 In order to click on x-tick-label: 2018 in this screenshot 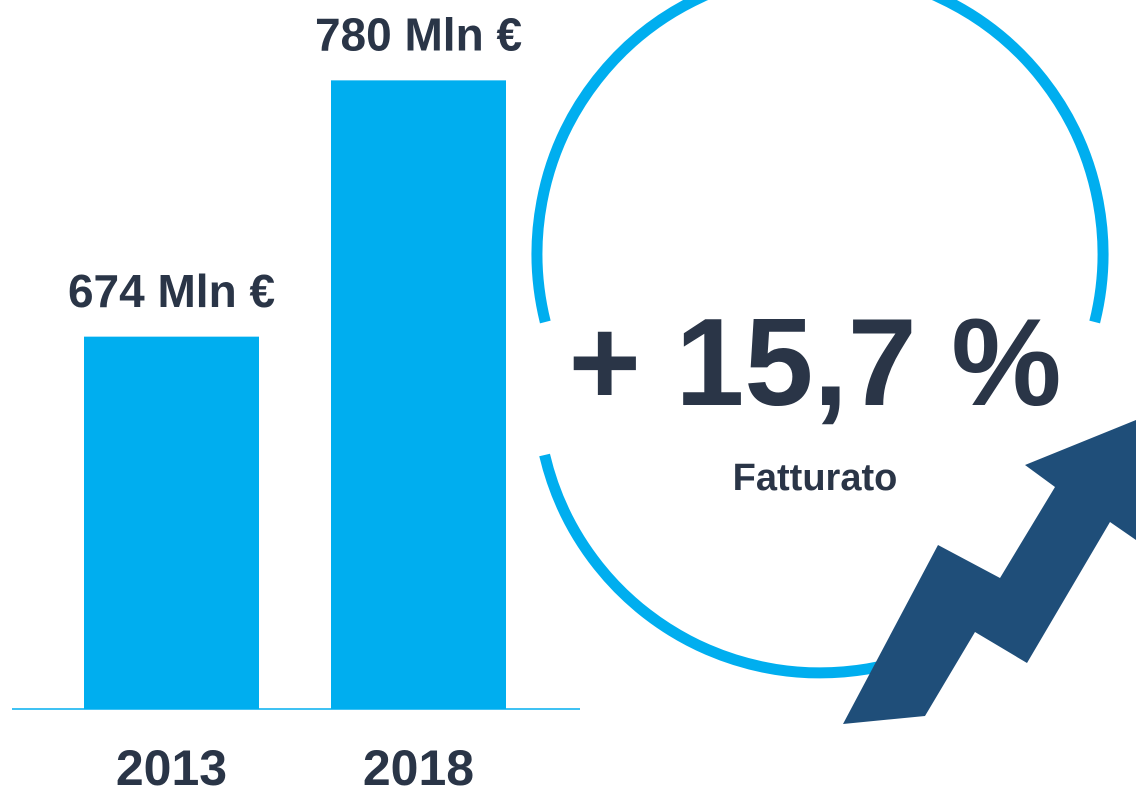, I will do `click(418, 768)`.